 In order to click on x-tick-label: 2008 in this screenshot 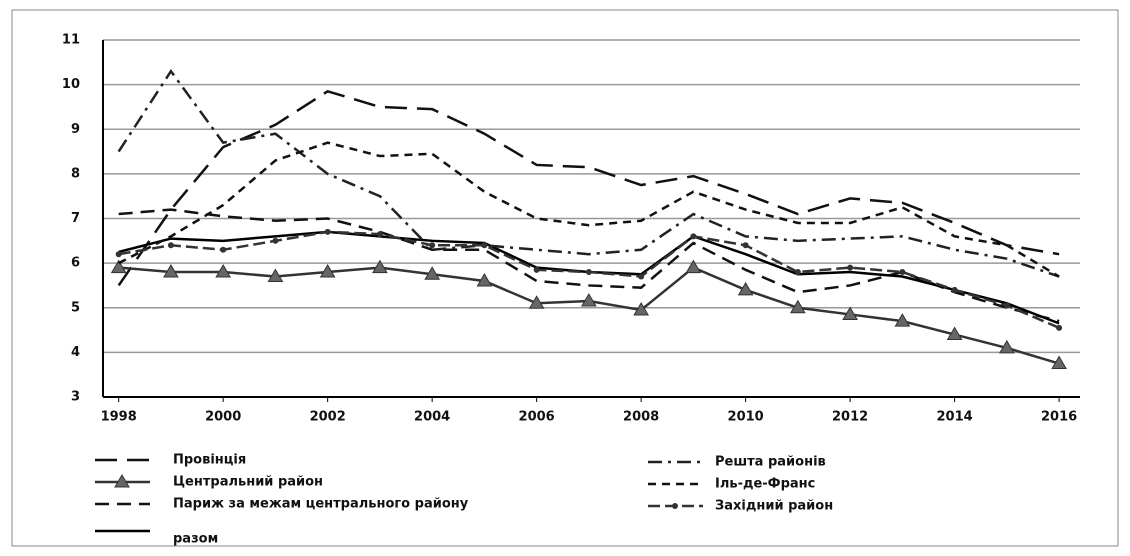, I will do `click(641, 417)`.